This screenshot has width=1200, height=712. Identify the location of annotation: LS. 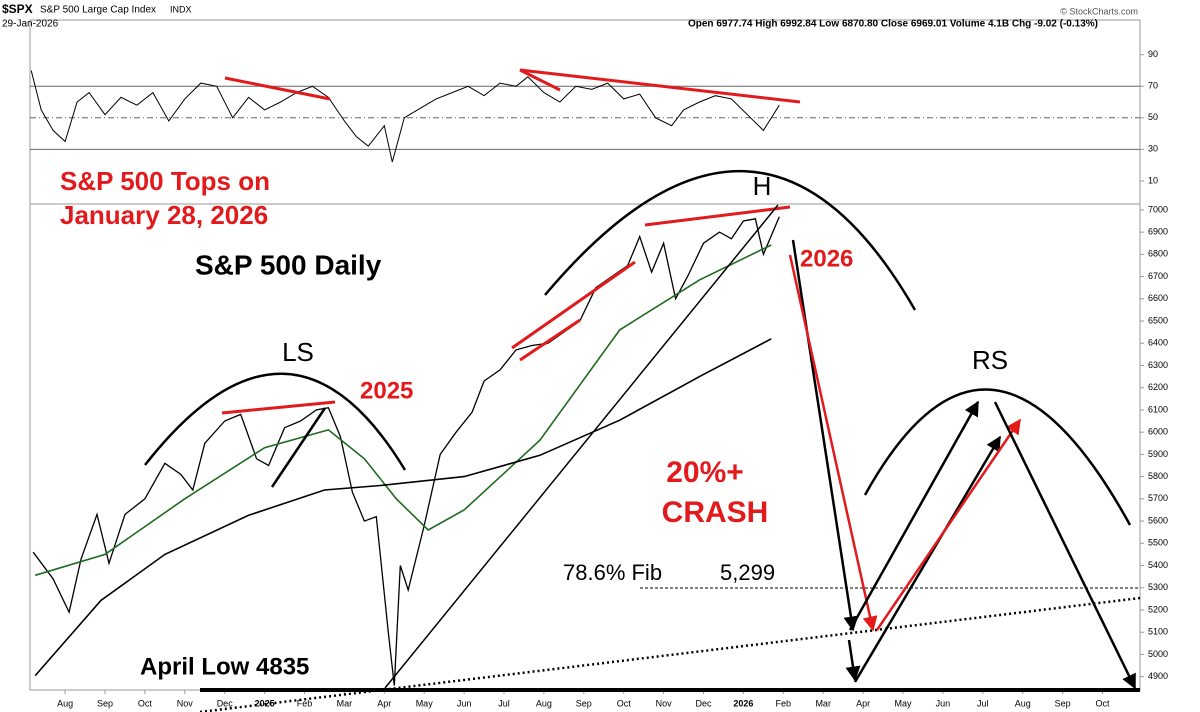
(298, 352).